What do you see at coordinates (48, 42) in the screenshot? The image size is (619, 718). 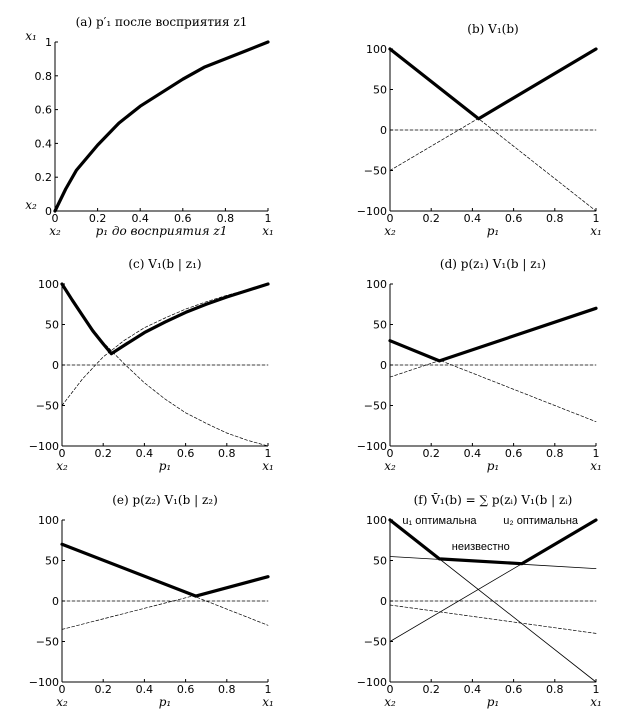 I see `y-tick-label: 1` at bounding box center [48, 42].